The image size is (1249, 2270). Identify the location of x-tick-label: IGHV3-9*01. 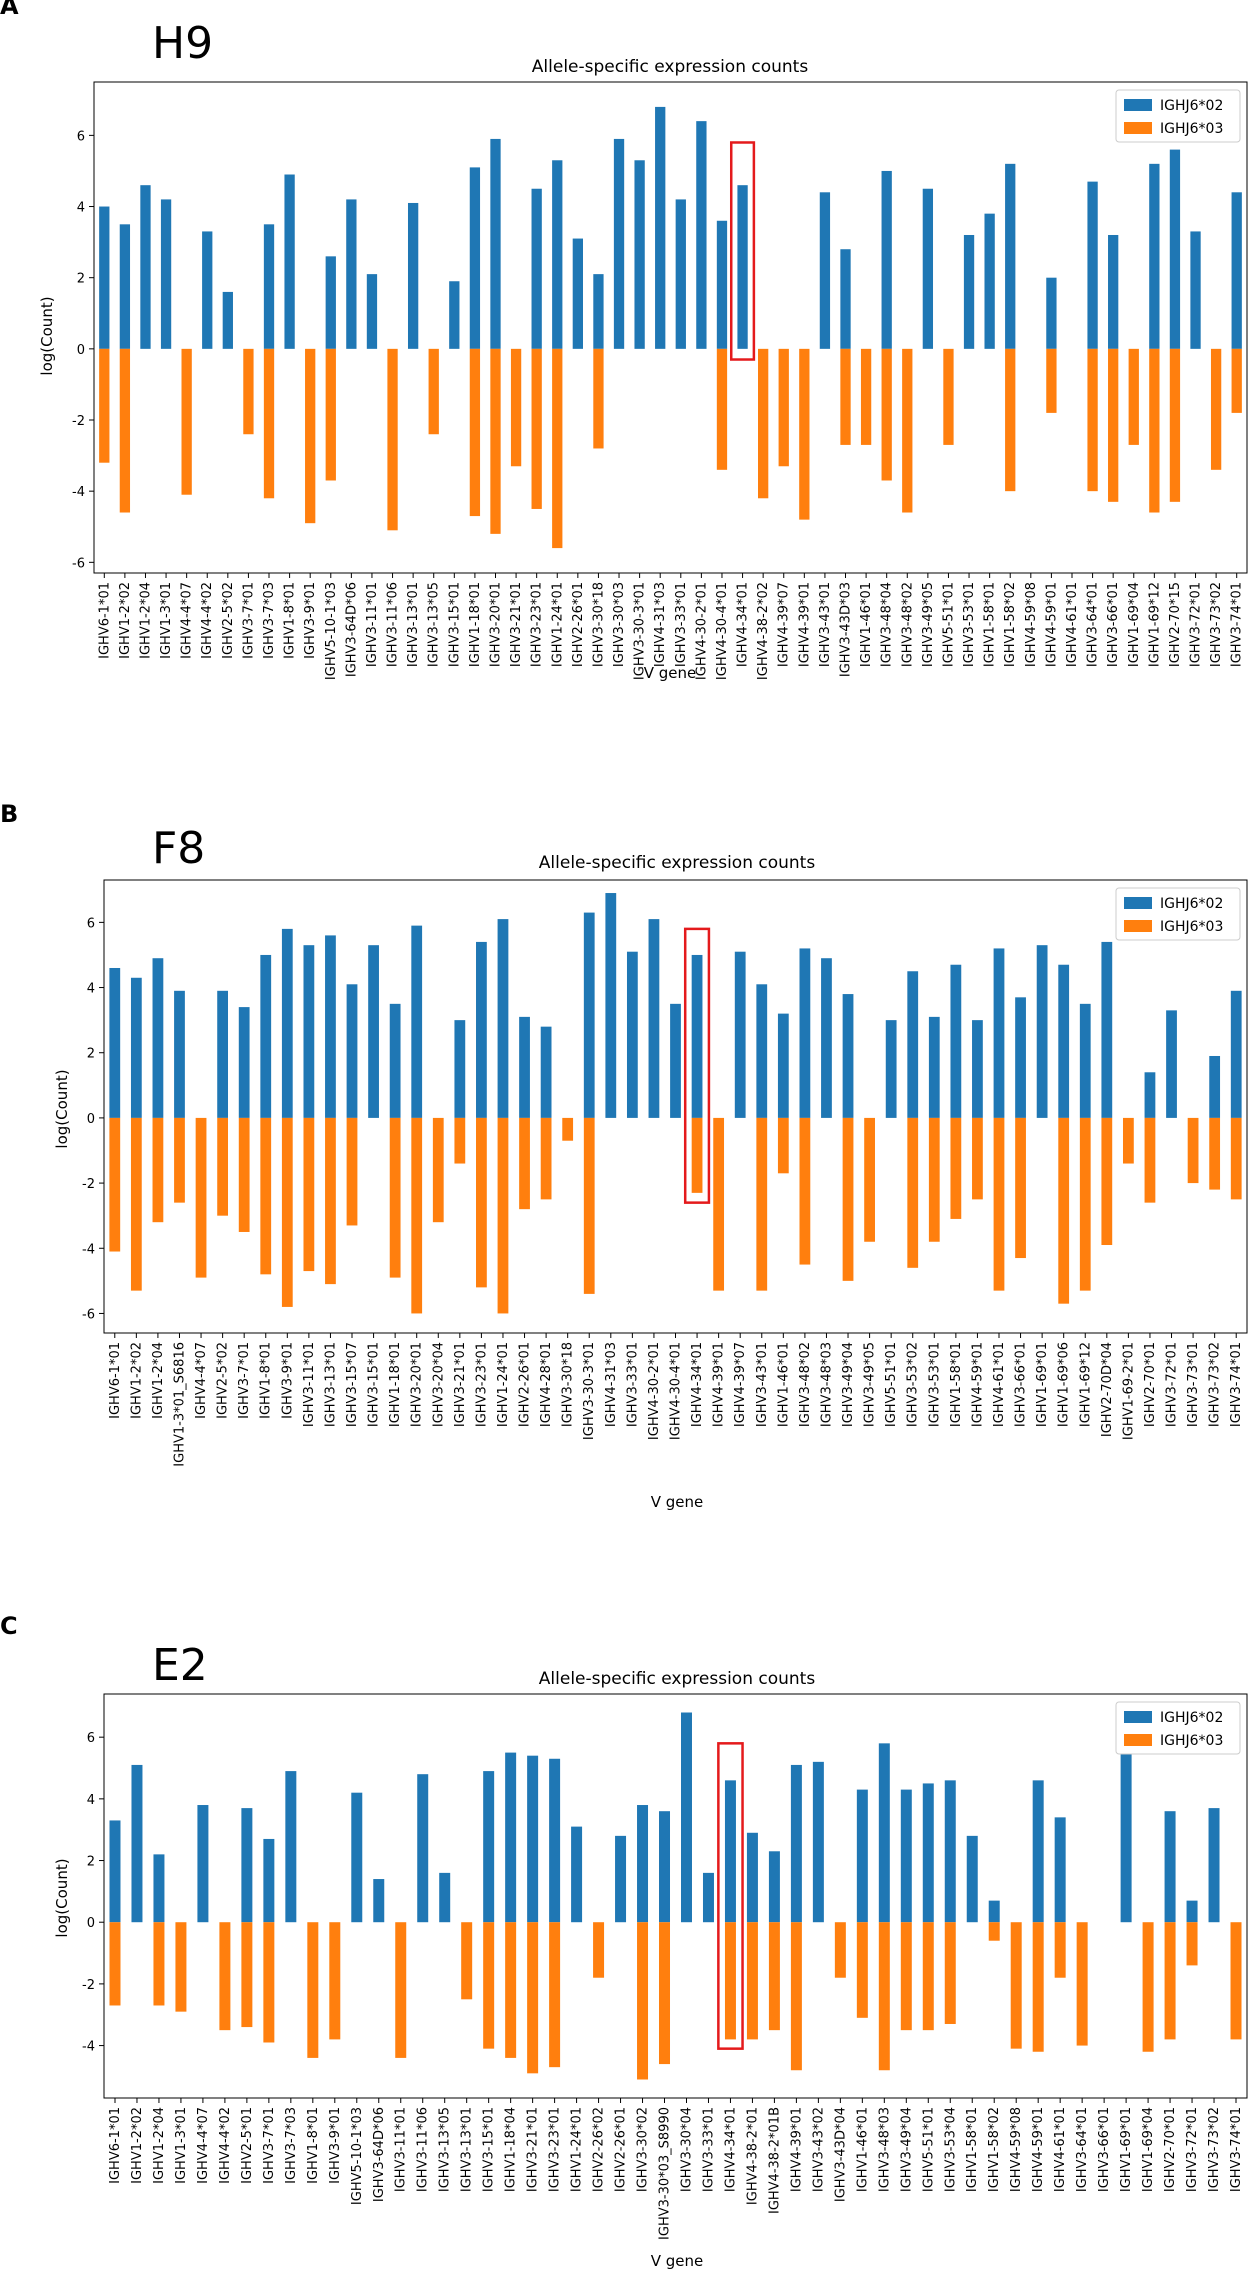
(310, 620).